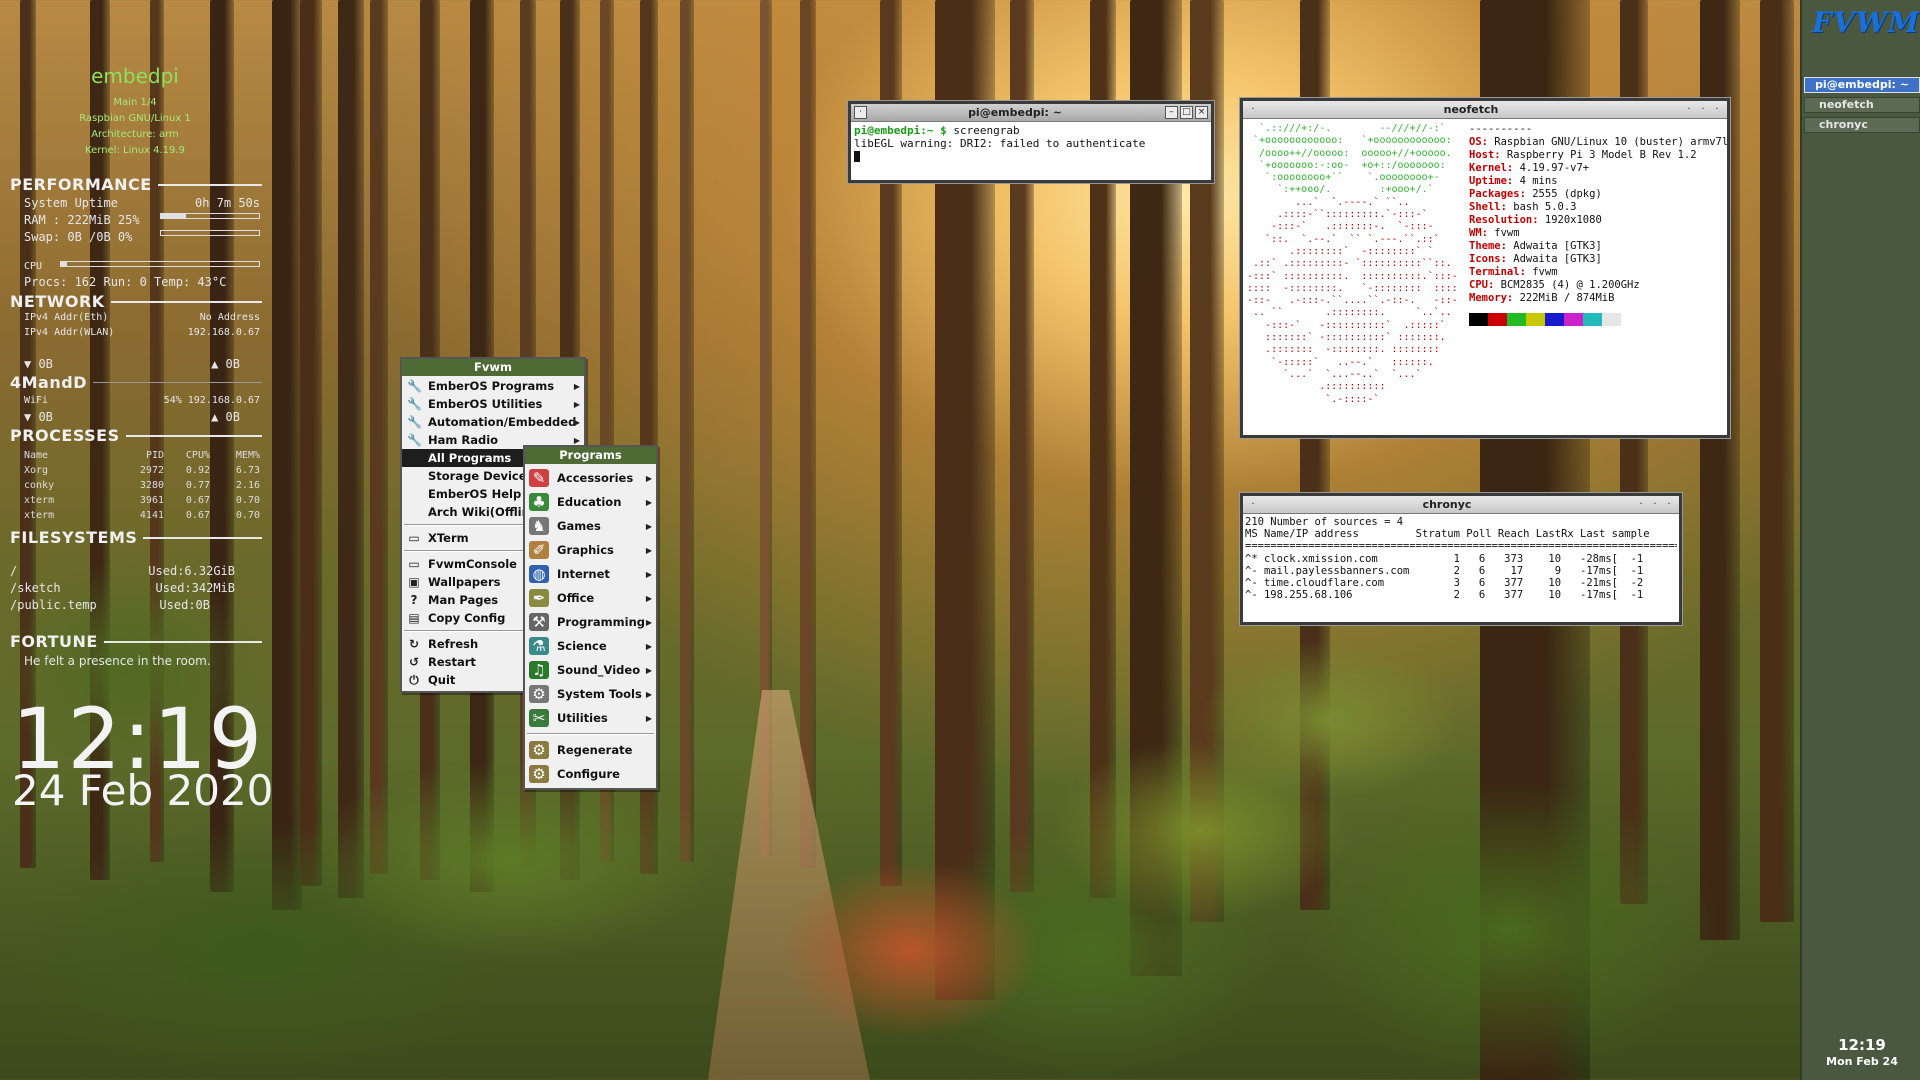  I want to click on menu-item-emberos-programs: 🔧 EmberOS Programs ▶, so click(493, 386).